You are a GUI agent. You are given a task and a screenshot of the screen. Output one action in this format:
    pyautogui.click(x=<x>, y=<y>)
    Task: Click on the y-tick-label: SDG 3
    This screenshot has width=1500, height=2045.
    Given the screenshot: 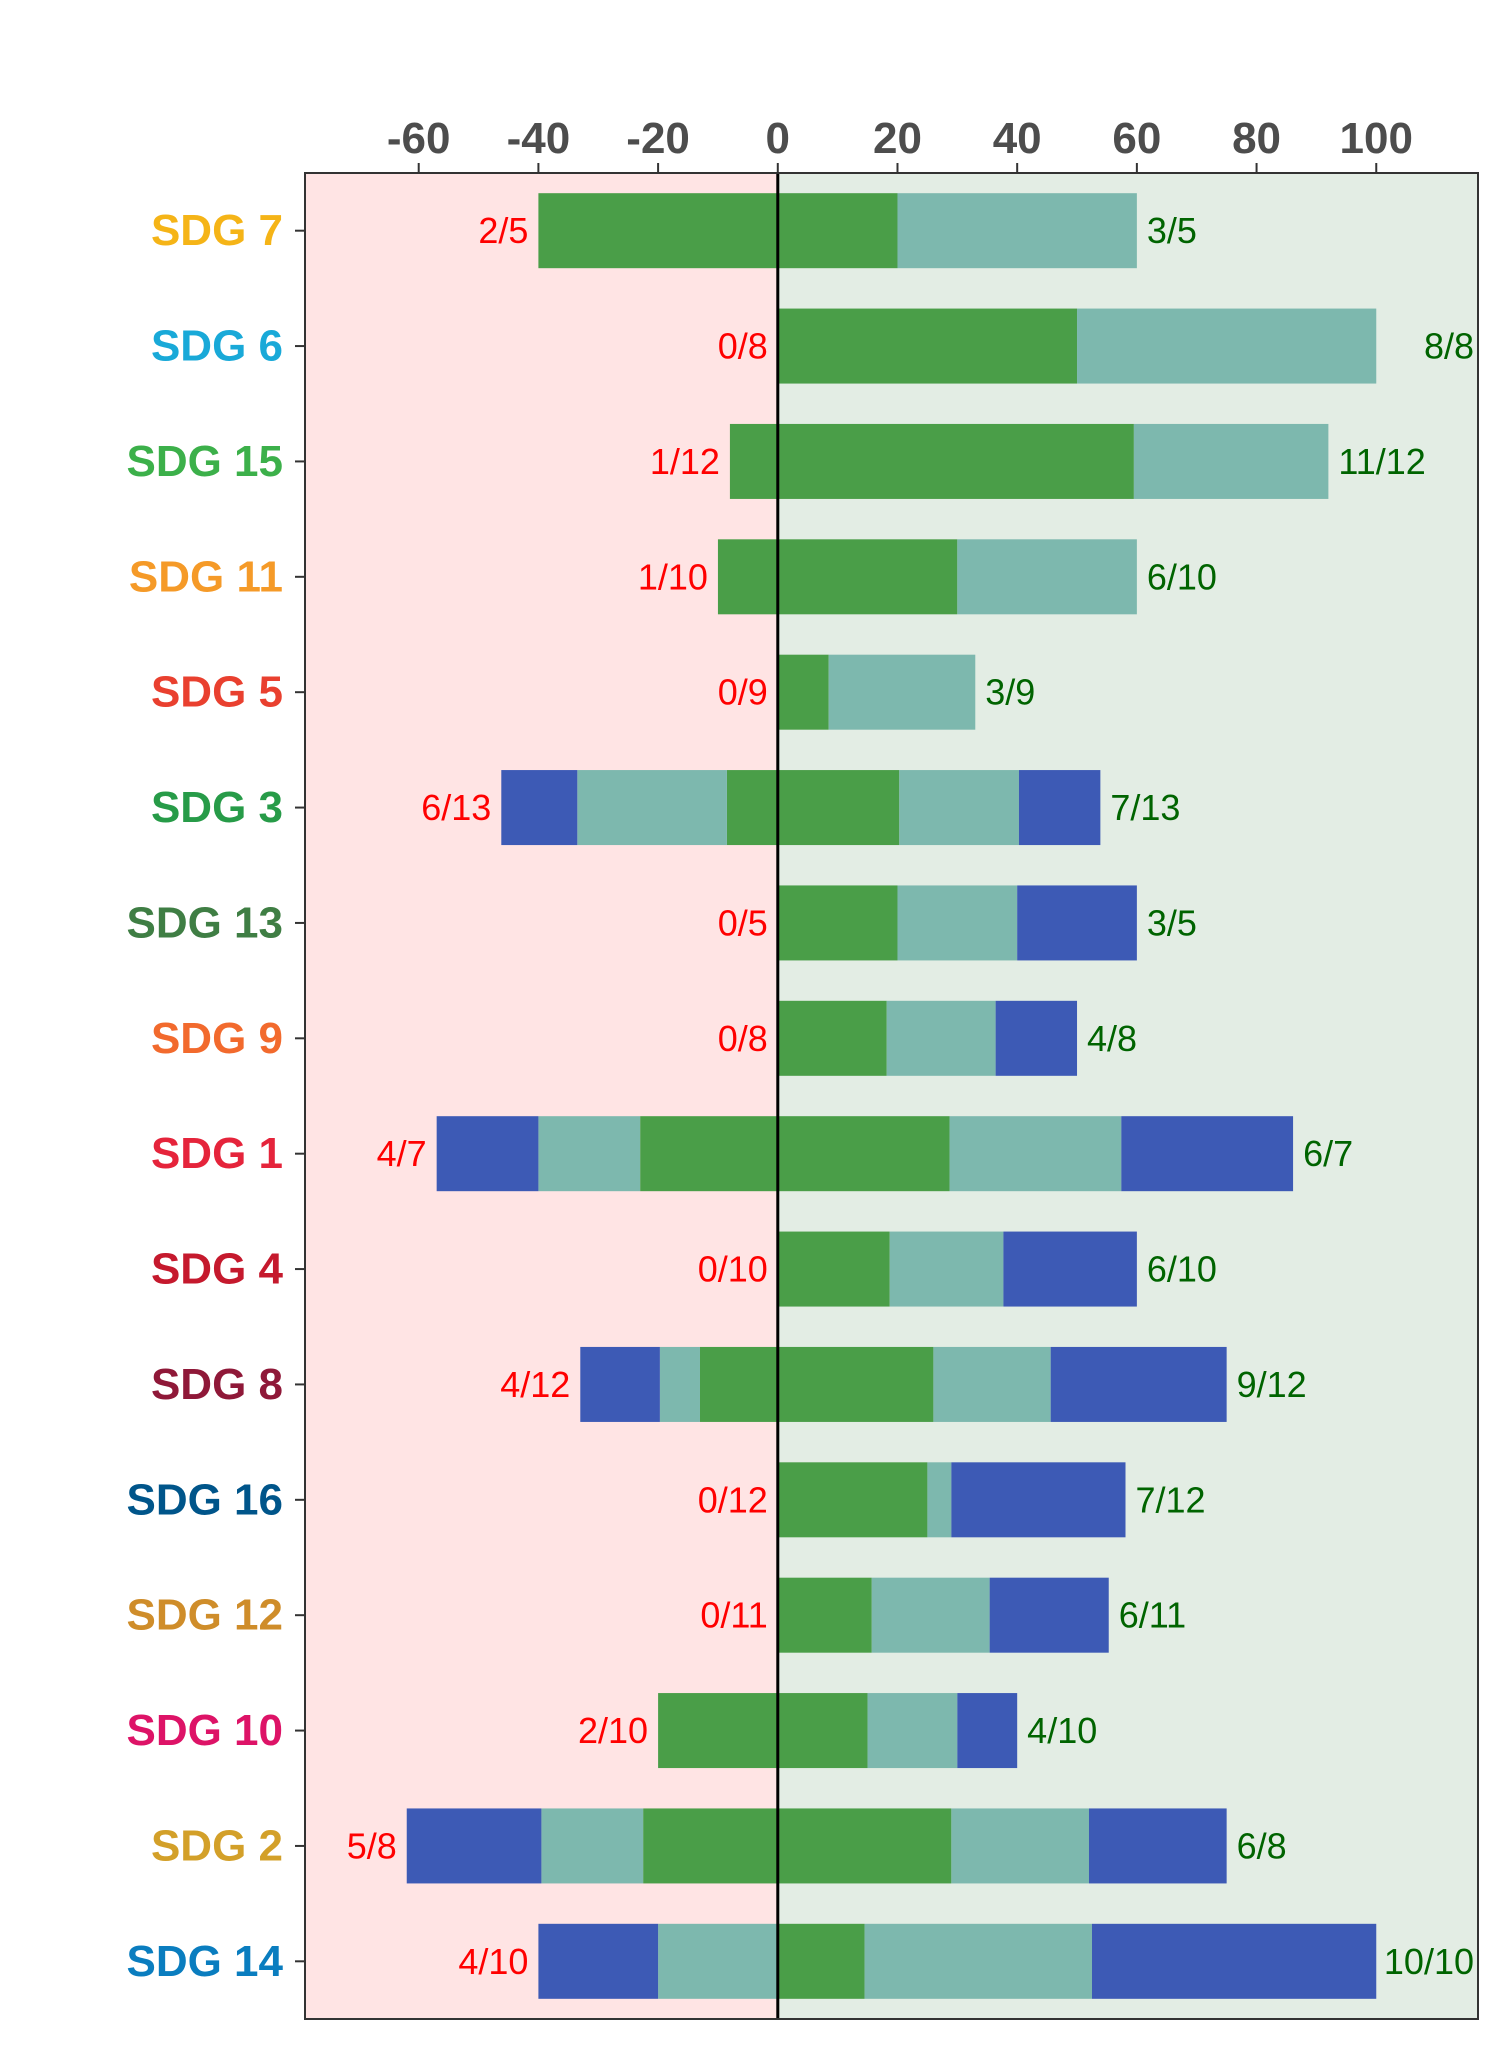 What is the action you would take?
    pyautogui.click(x=217, y=807)
    